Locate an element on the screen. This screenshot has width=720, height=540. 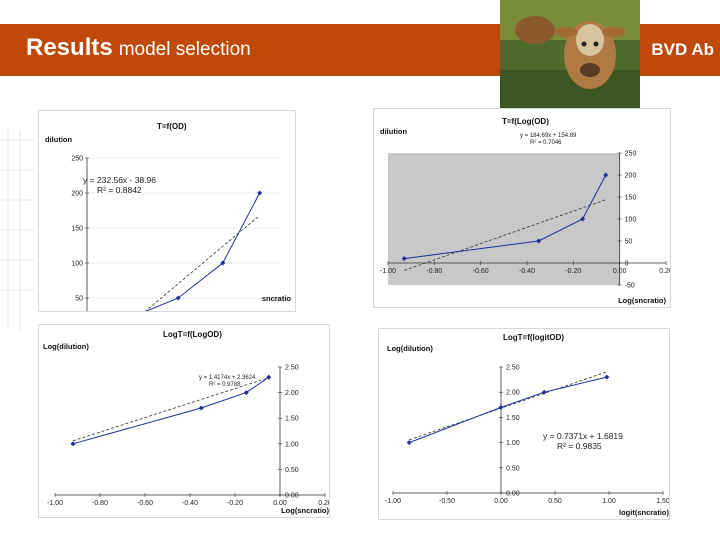
y-tick-label: 0 is located at coordinates (627, 264).